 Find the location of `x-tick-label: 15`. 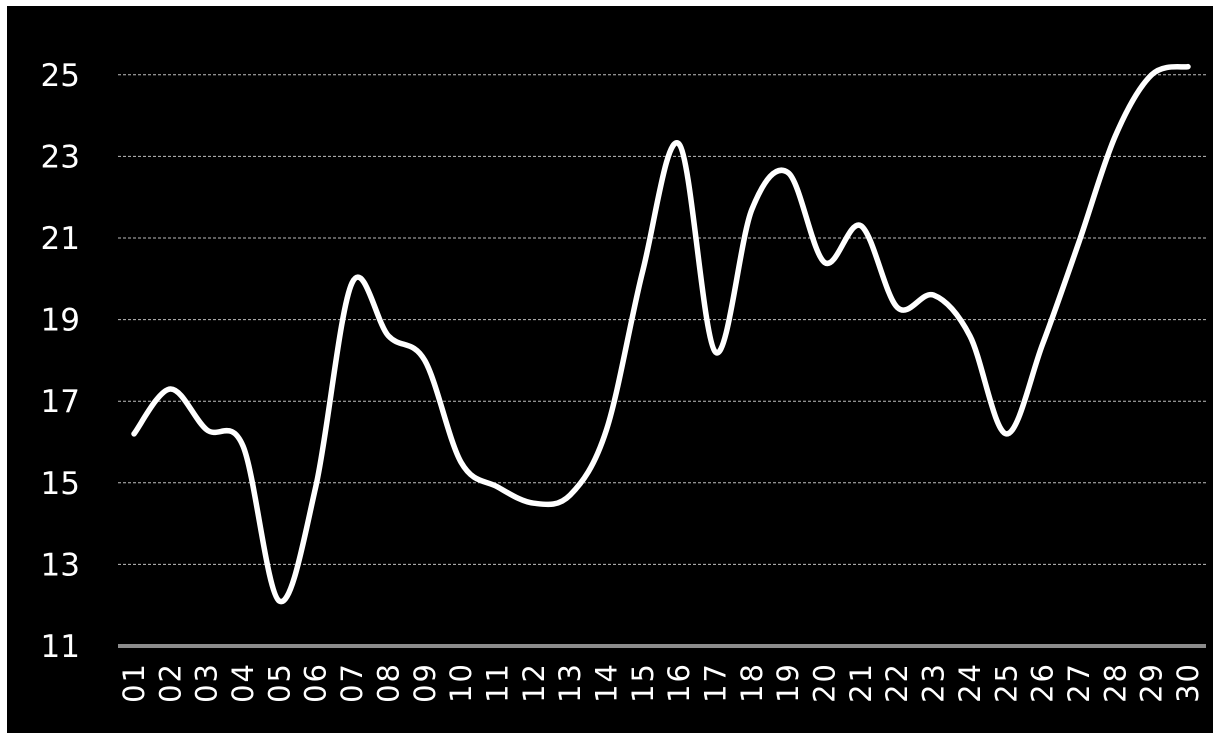

x-tick-label: 15 is located at coordinates (643, 682).